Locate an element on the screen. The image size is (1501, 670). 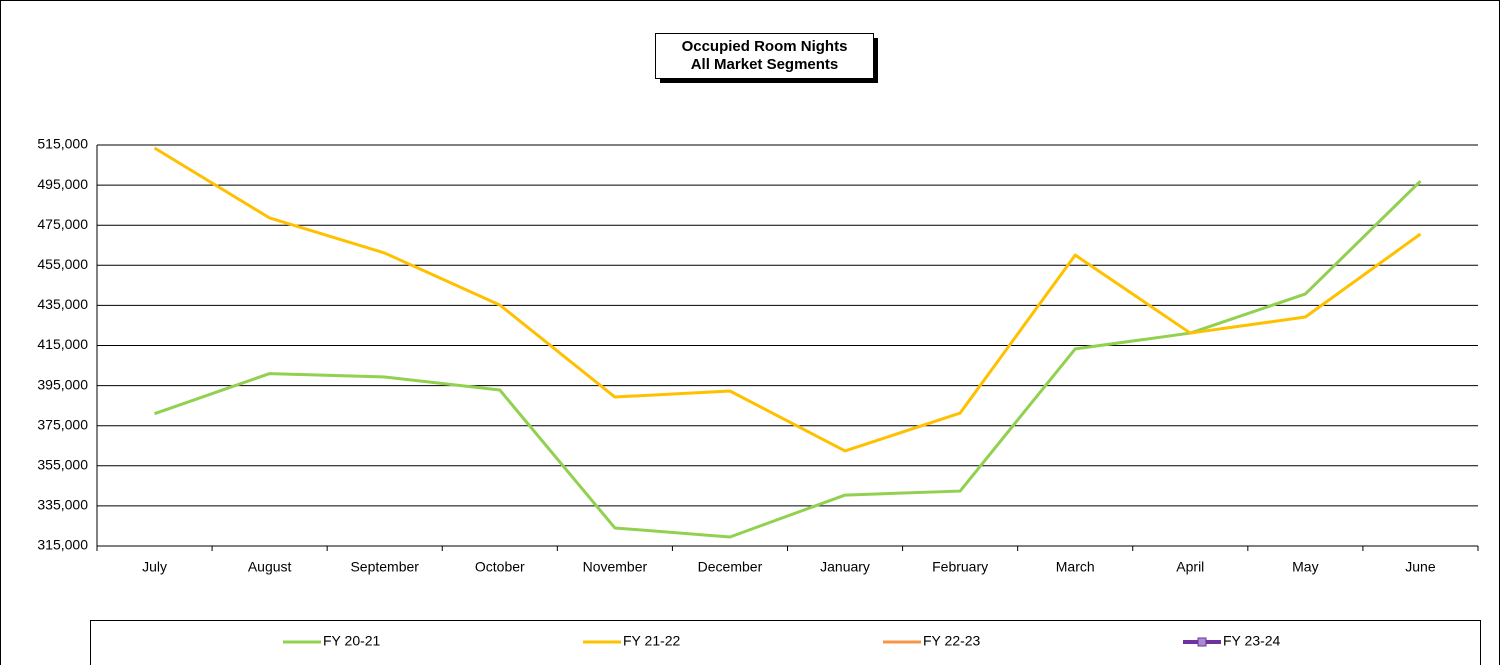
x-tick-label: February is located at coordinates (960, 567).